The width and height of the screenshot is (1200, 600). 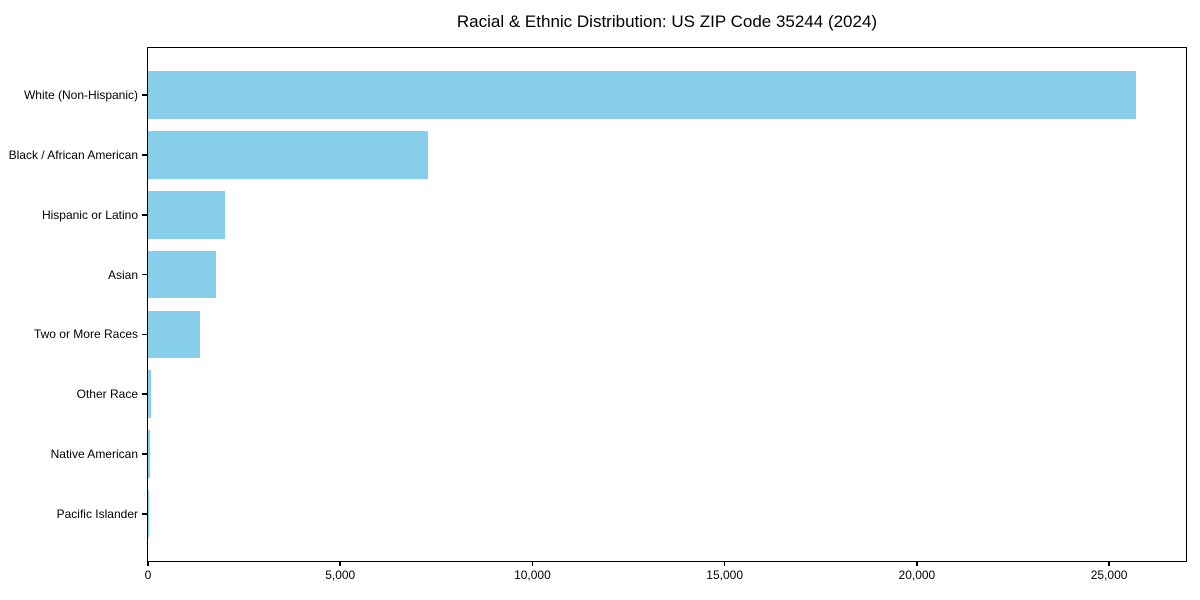 I want to click on x-tick-label: 15,000, so click(x=724, y=575).